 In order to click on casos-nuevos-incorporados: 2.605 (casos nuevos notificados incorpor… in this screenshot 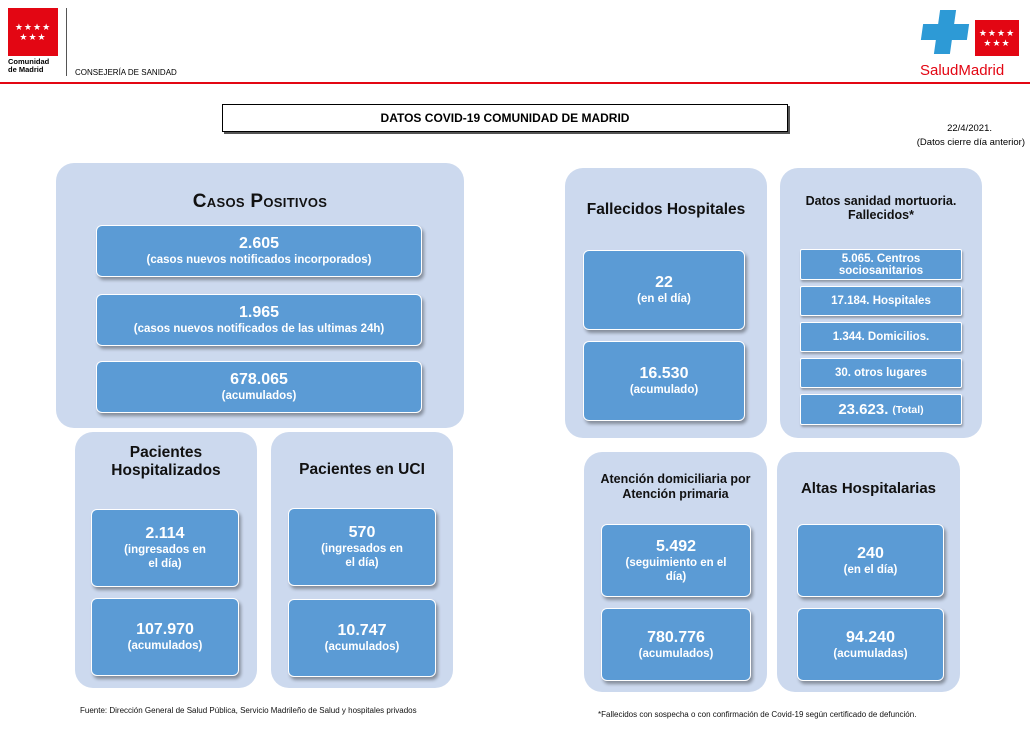, I will do `click(259, 251)`.